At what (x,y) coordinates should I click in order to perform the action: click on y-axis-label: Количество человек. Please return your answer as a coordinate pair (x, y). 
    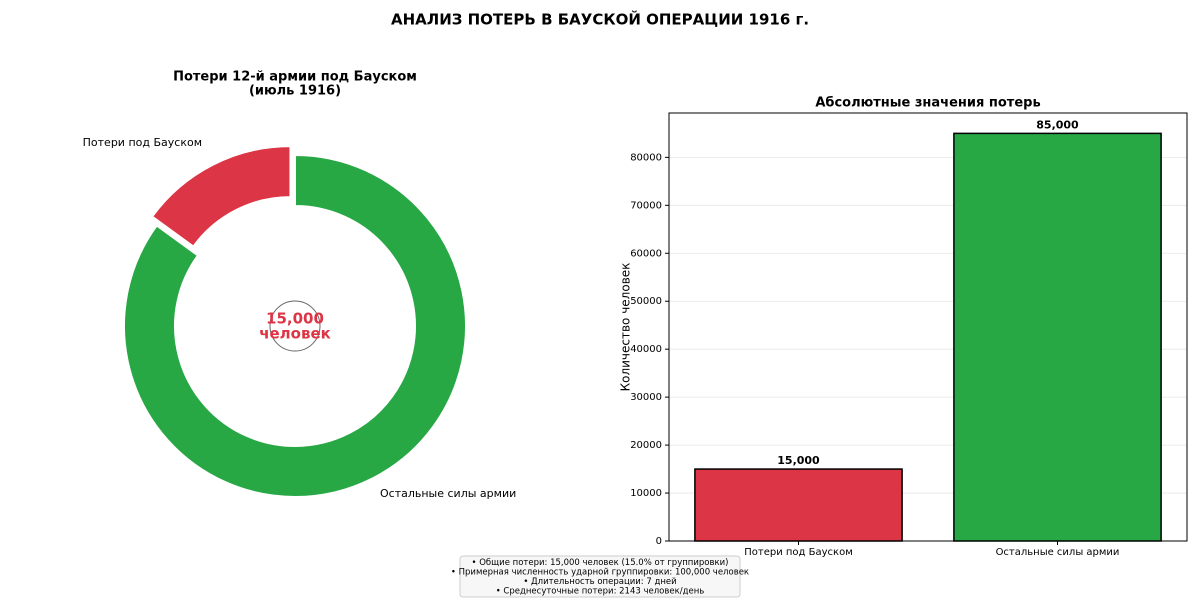
    Looking at the image, I should click on (626, 327).